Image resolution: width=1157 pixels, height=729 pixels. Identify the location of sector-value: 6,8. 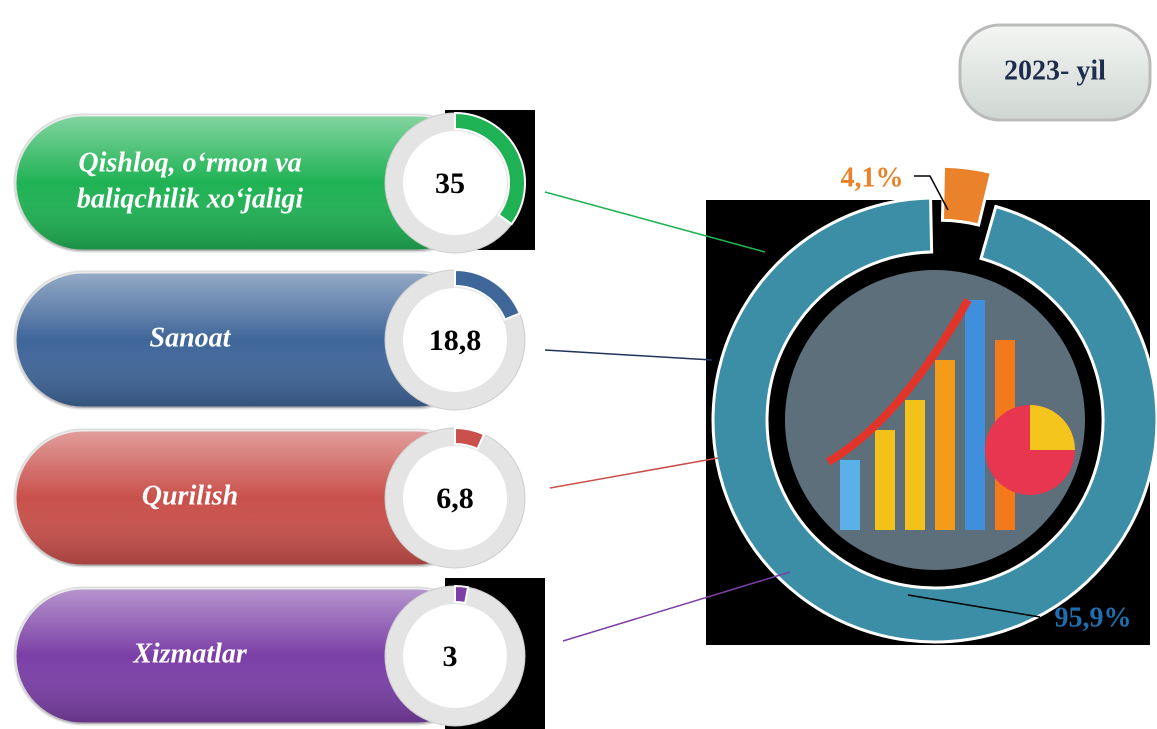
(455, 498).